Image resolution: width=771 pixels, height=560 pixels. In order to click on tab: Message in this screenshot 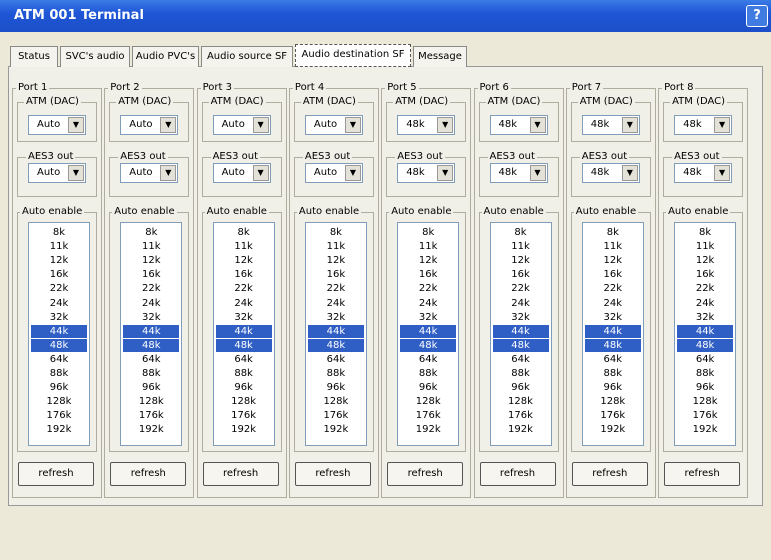, I will do `click(440, 56)`.